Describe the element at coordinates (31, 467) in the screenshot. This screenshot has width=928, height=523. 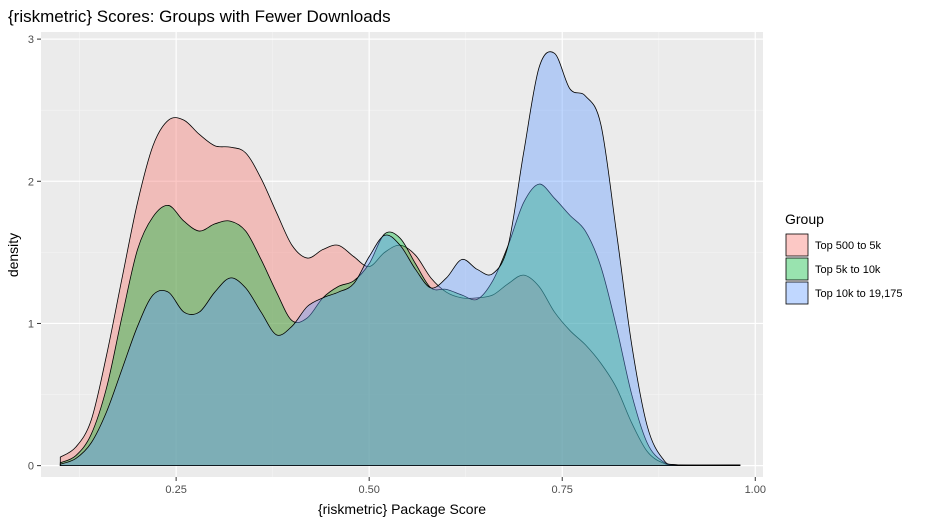
I see `y-tick-label: 0` at that location.